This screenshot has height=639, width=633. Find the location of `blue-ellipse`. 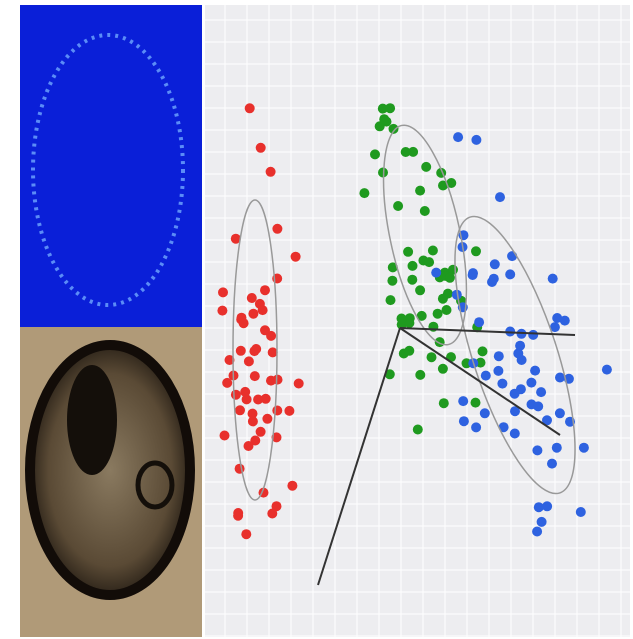

blue-ellipse is located at coordinates (515, 355).